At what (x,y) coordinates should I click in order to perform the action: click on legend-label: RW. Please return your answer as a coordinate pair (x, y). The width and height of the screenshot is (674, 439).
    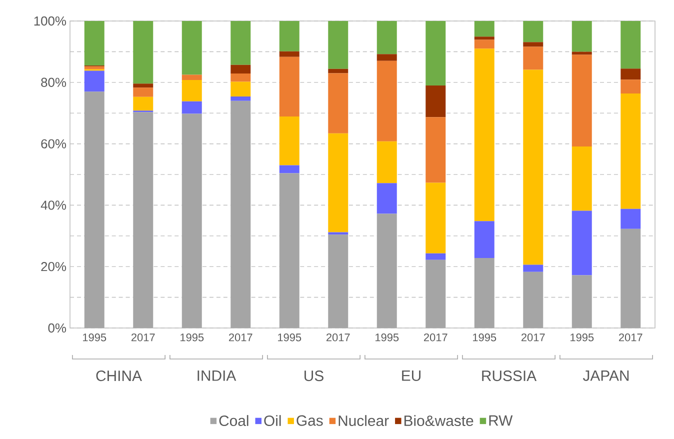
    Looking at the image, I should click on (501, 420).